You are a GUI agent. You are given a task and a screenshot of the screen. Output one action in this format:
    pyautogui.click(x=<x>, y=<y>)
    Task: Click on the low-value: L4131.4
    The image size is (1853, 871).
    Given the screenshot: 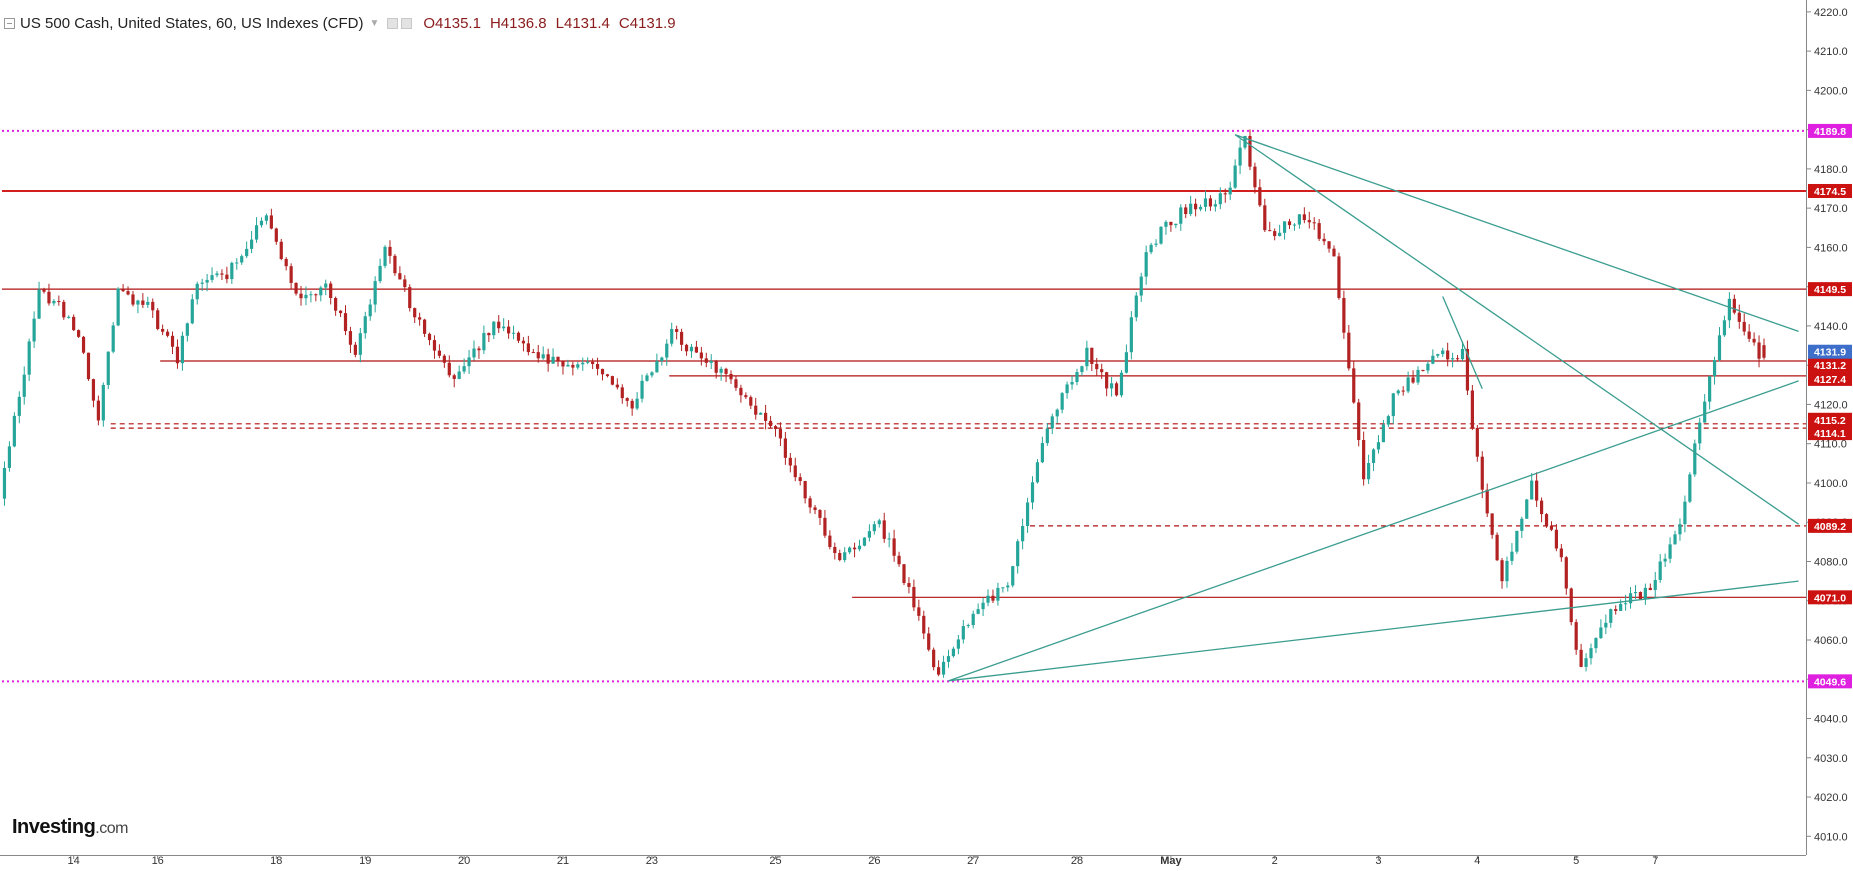 What is the action you would take?
    pyautogui.click(x=582, y=23)
    